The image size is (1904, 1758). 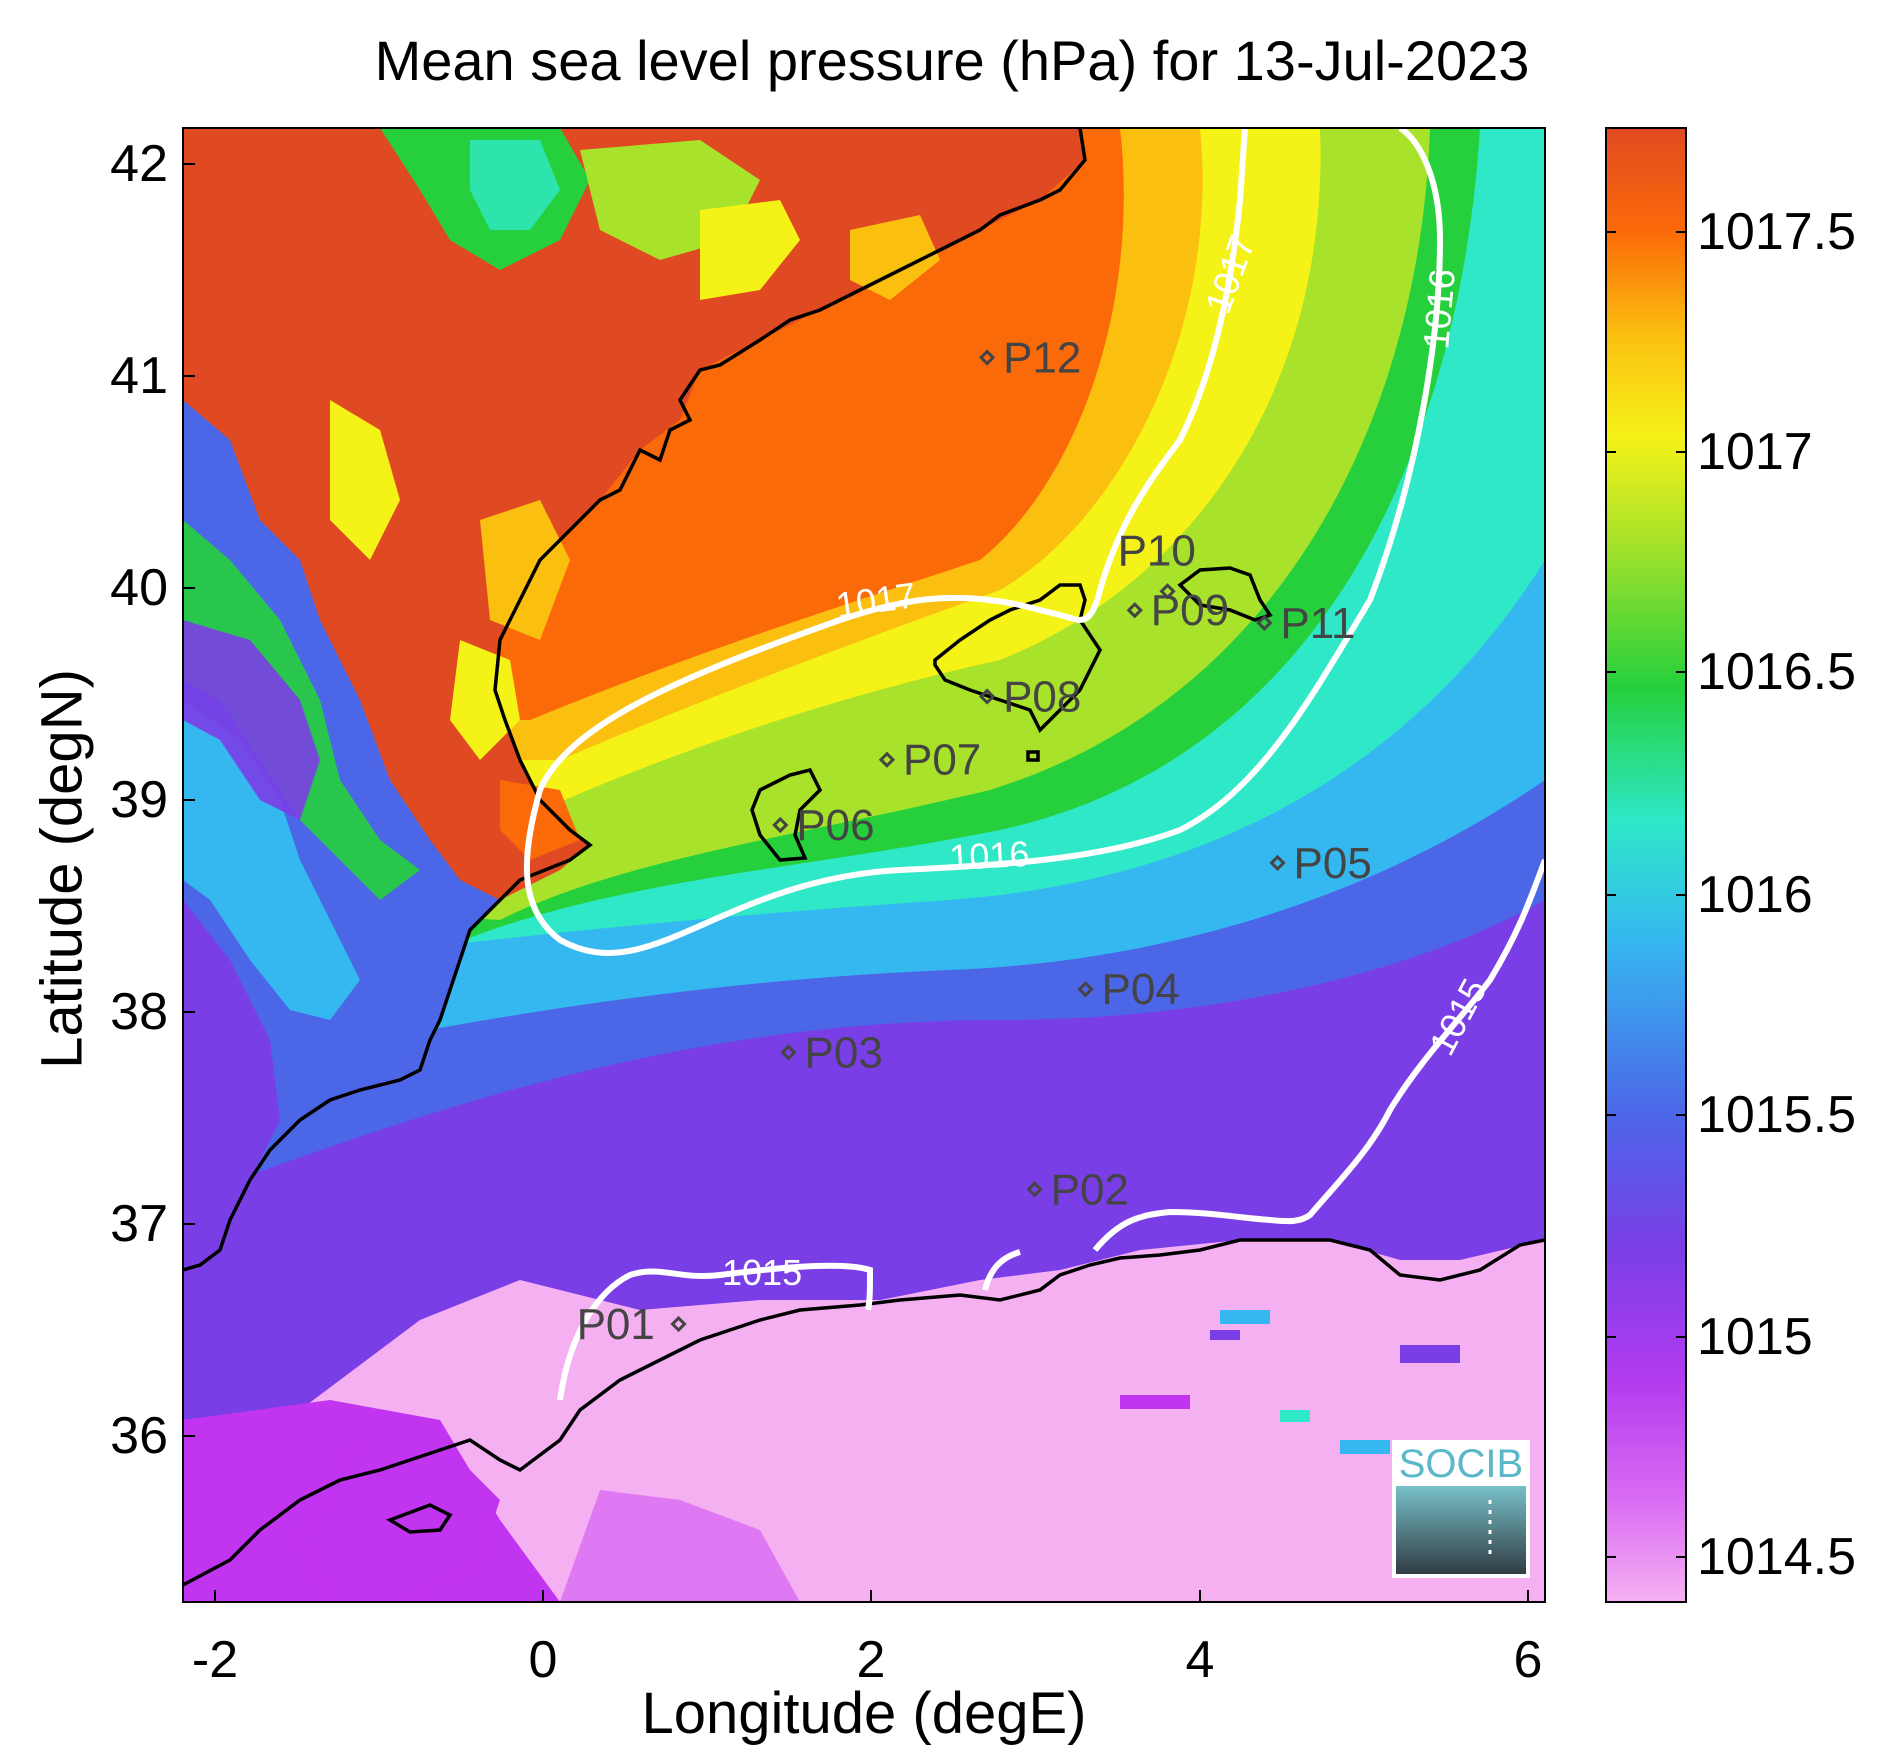 What do you see at coordinates (1317, 623) in the screenshot?
I see `station-label-p11: P11` at bounding box center [1317, 623].